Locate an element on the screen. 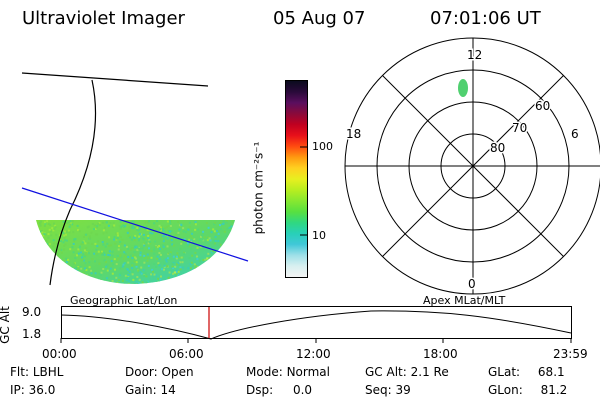 Image resolution: width=600 pixels, height=400 pixels. altitude-curve is located at coordinates (316, 325).